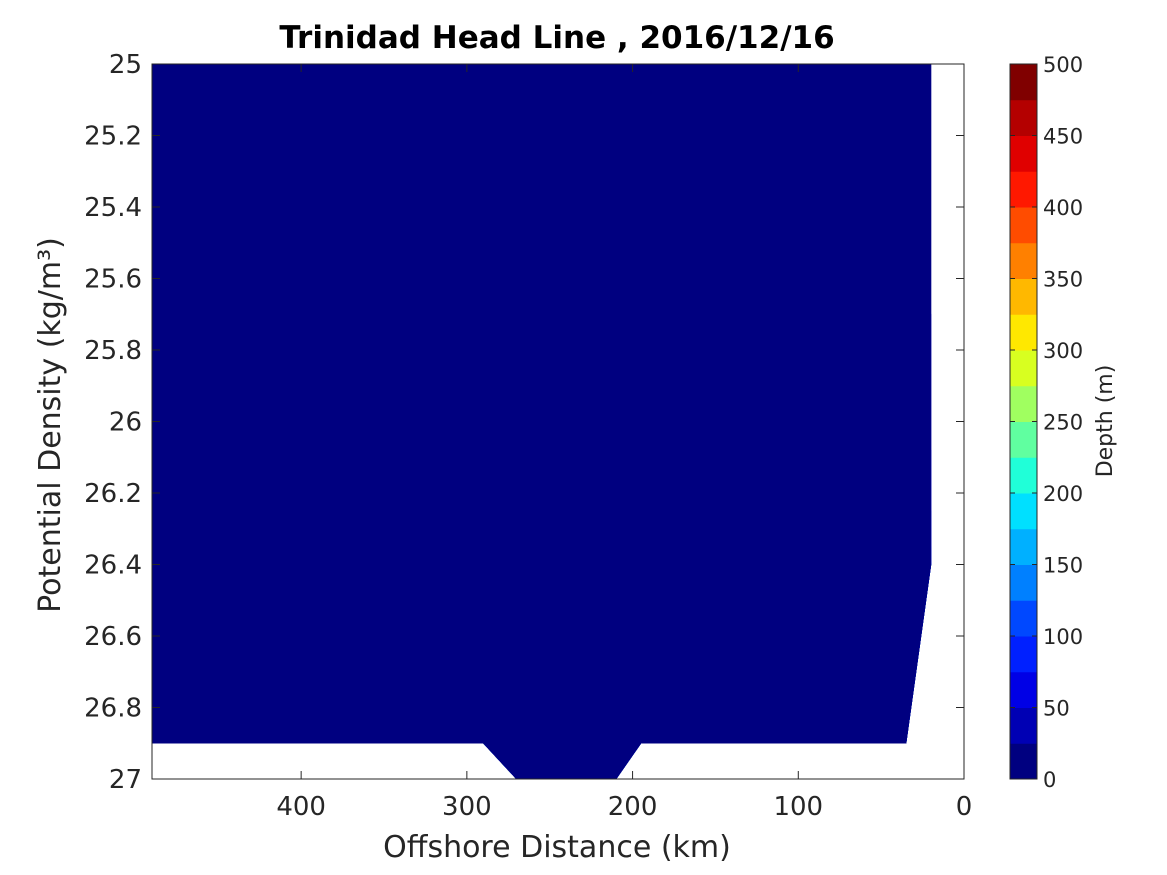  Describe the element at coordinates (301, 807) in the screenshot. I see `x-tick-label: 400` at that location.